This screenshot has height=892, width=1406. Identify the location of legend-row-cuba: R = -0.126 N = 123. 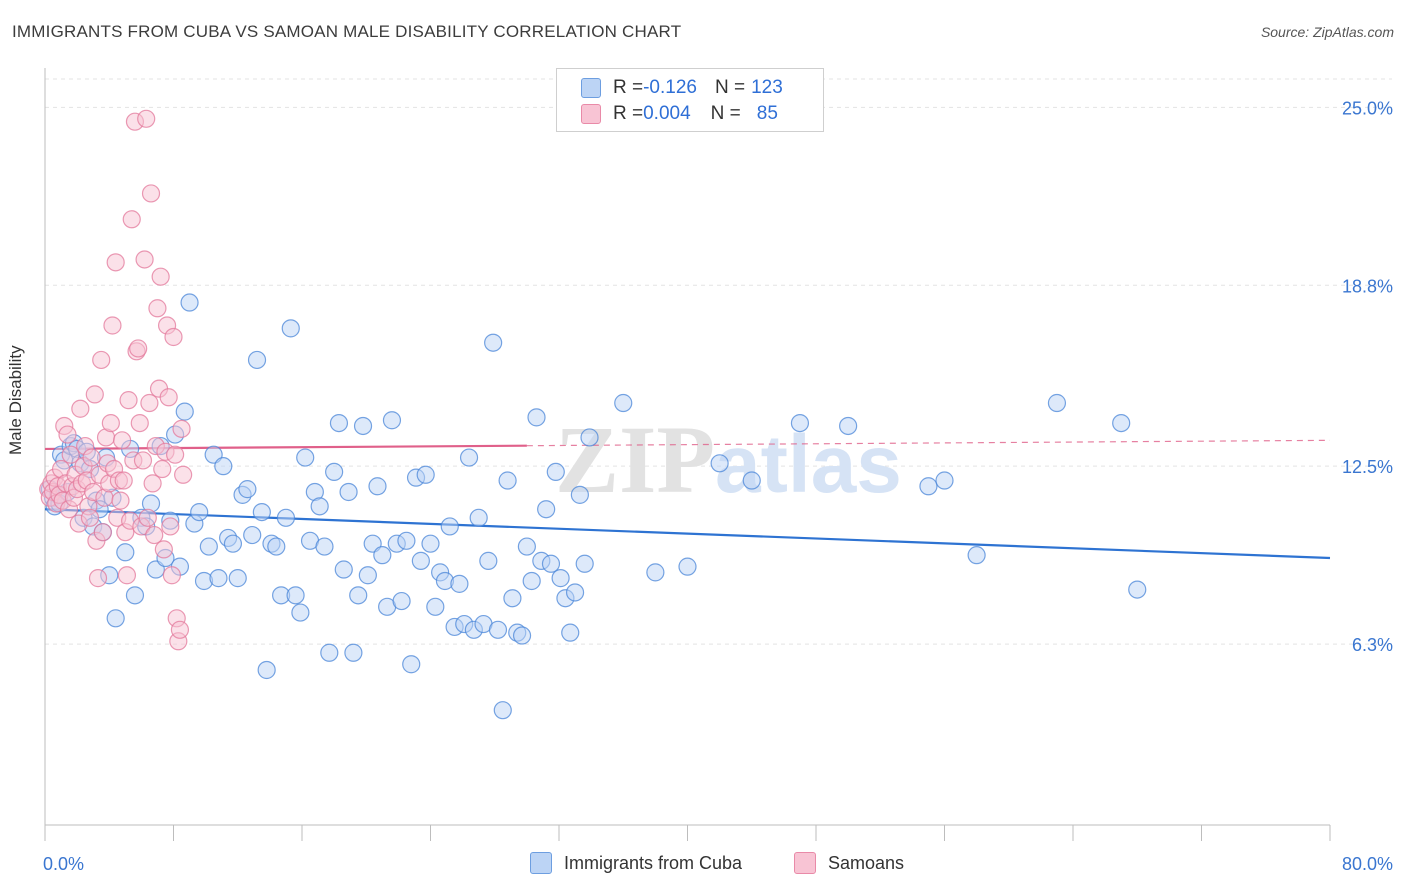
(682, 88).